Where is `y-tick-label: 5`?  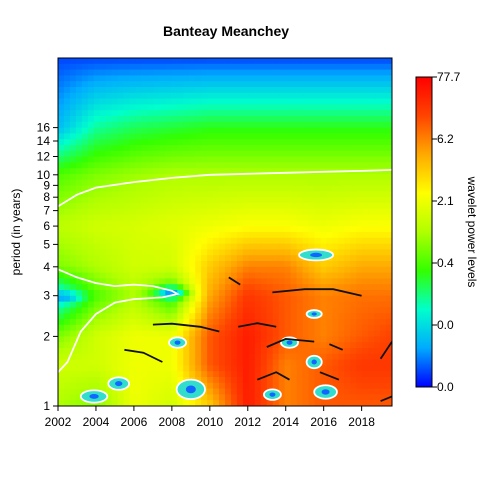 y-tick-label: 5 is located at coordinates (46, 244).